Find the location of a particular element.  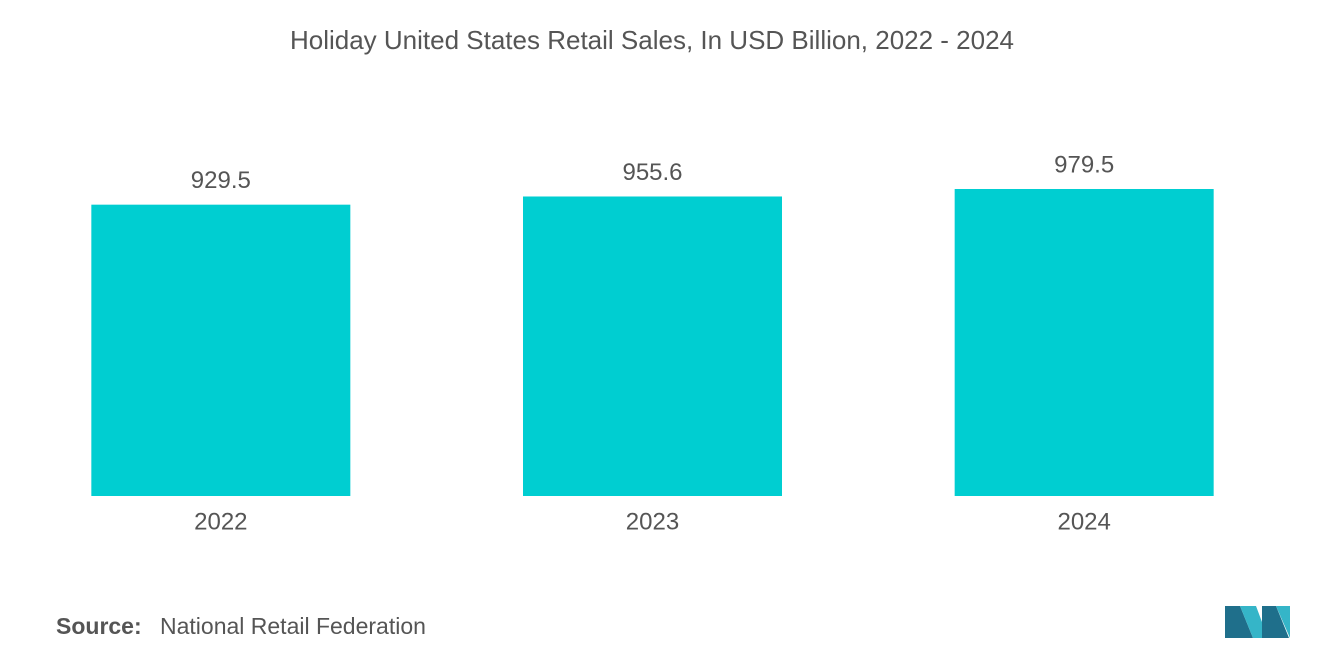

source-label: Source: is located at coordinates (99, 626).